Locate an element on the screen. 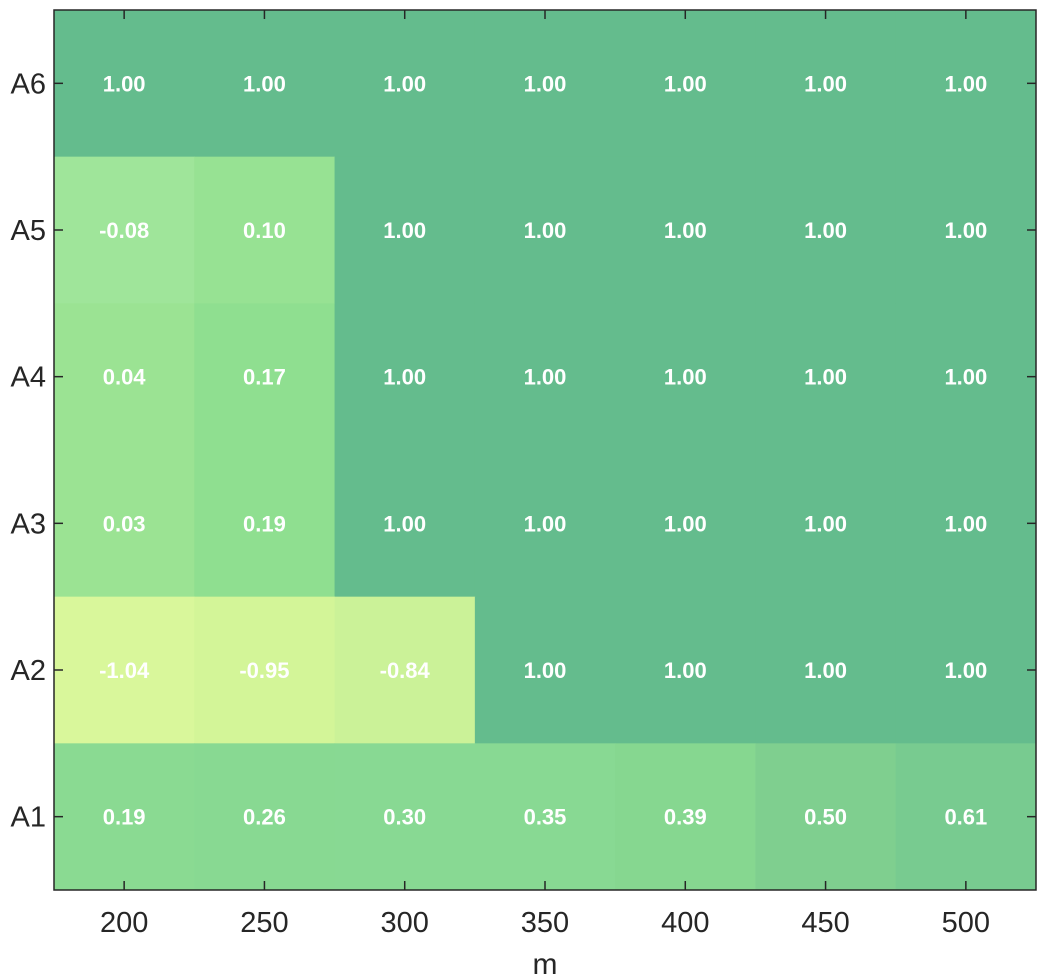 This screenshot has width=1058, height=980. cell-value-label: -1.04 is located at coordinates (124, 670).